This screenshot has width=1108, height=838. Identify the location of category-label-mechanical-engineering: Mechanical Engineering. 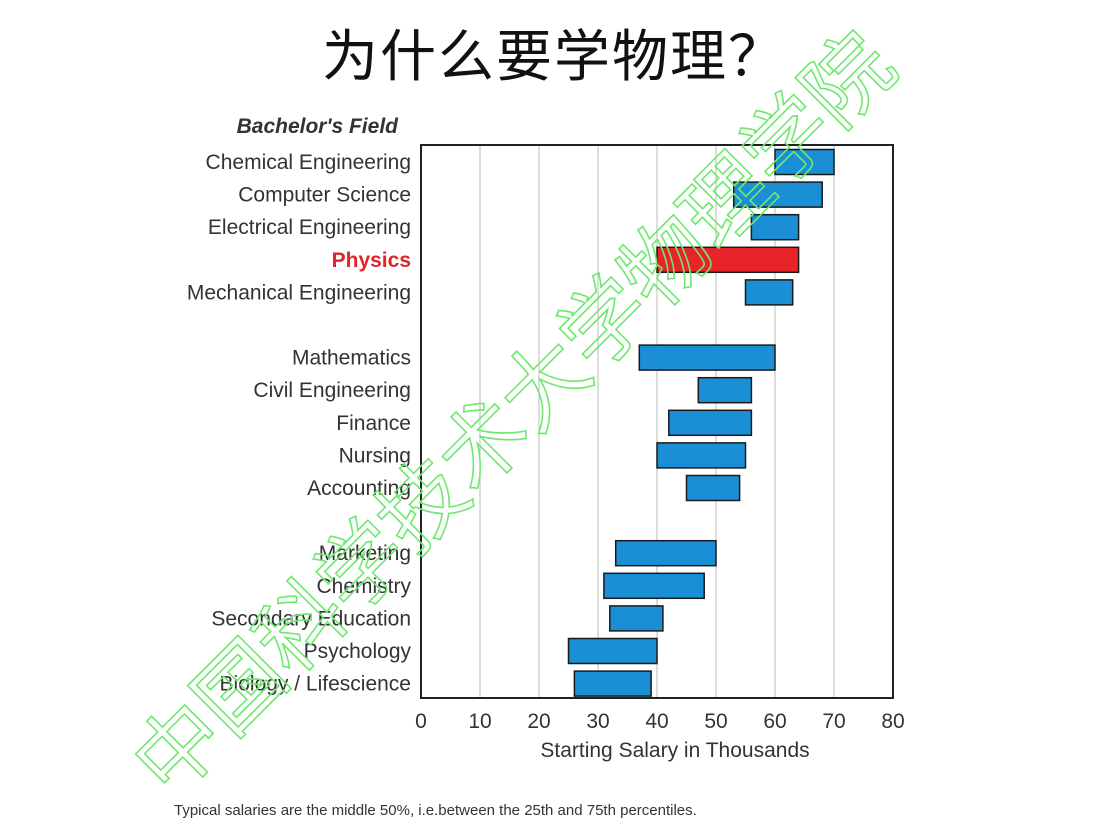
(299, 292).